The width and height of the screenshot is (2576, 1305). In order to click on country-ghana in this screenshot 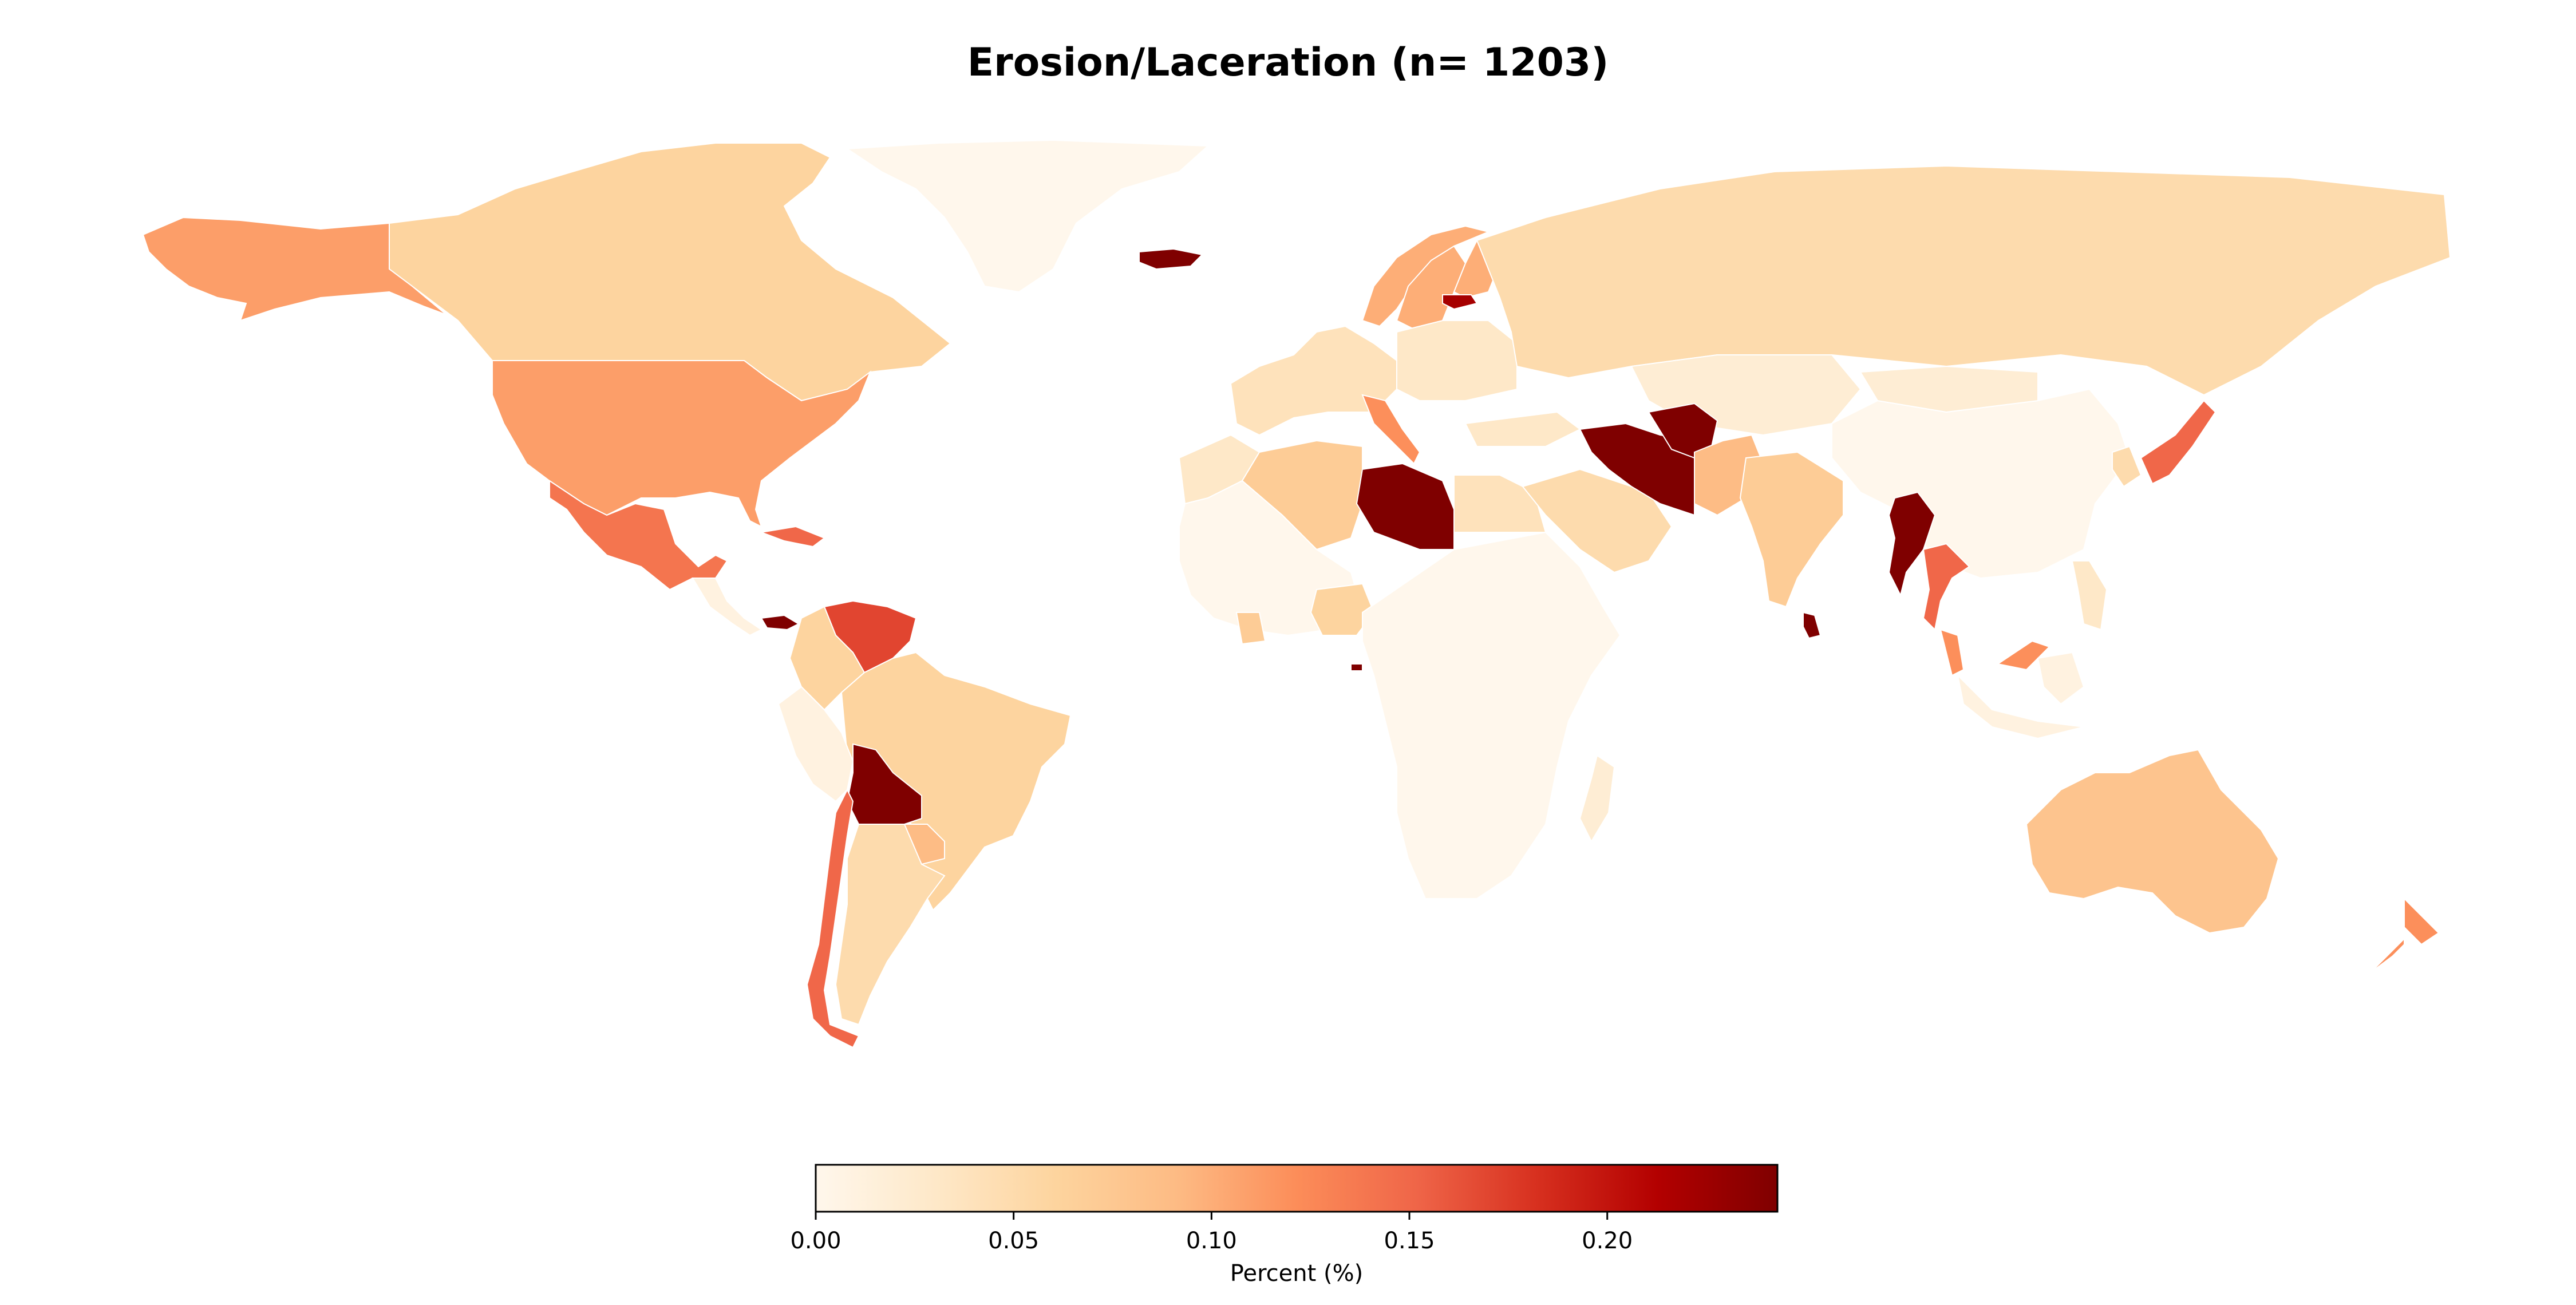, I will do `click(1250, 628)`.